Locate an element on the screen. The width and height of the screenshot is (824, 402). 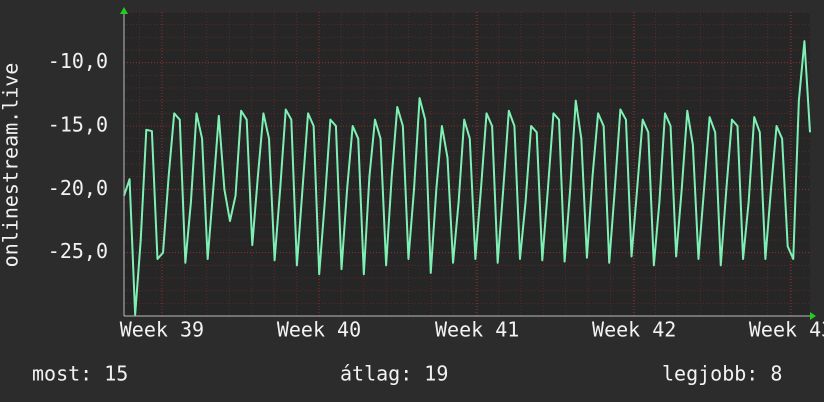
x-tick-label: Week 41 is located at coordinates (477, 330).